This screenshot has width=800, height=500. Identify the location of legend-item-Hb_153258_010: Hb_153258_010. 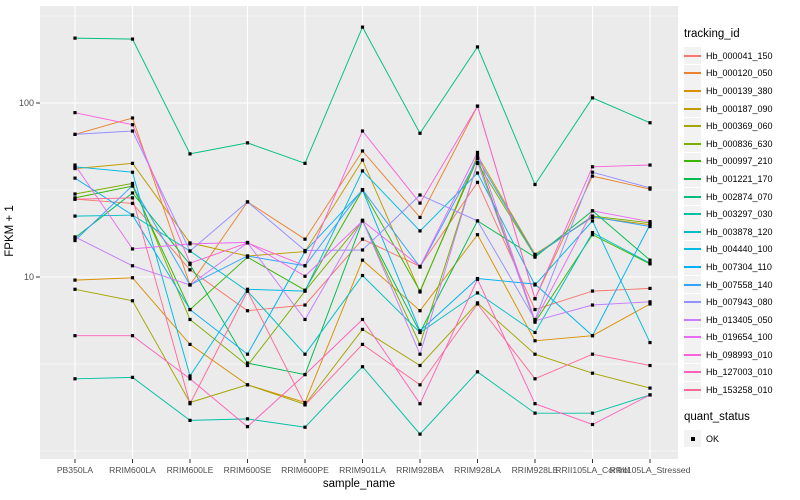
(741, 390).